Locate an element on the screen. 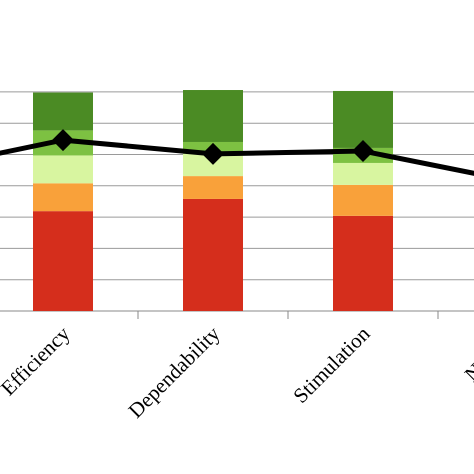  x-tick-label: Efficiency is located at coordinates (37, 360).